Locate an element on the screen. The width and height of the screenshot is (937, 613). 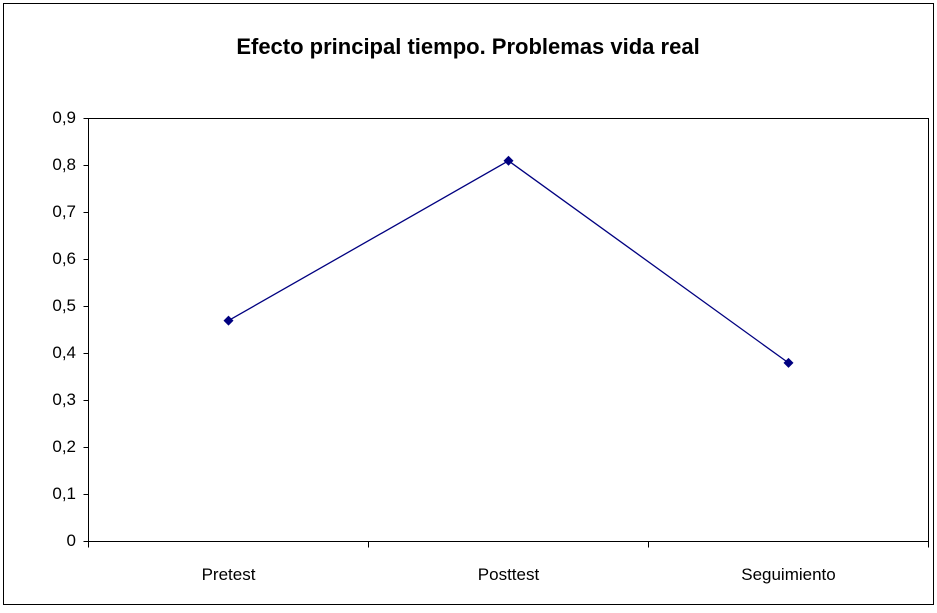
y-tick-label: 0,1 is located at coordinates (64, 493).